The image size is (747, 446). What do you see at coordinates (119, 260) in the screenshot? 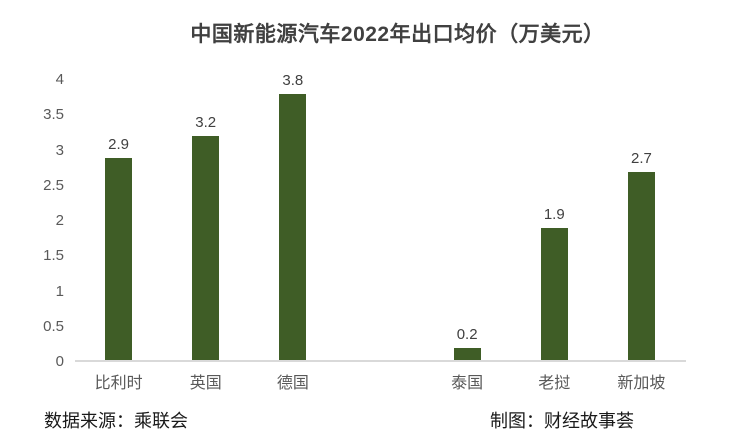
I see `bar-比利时` at bounding box center [119, 260].